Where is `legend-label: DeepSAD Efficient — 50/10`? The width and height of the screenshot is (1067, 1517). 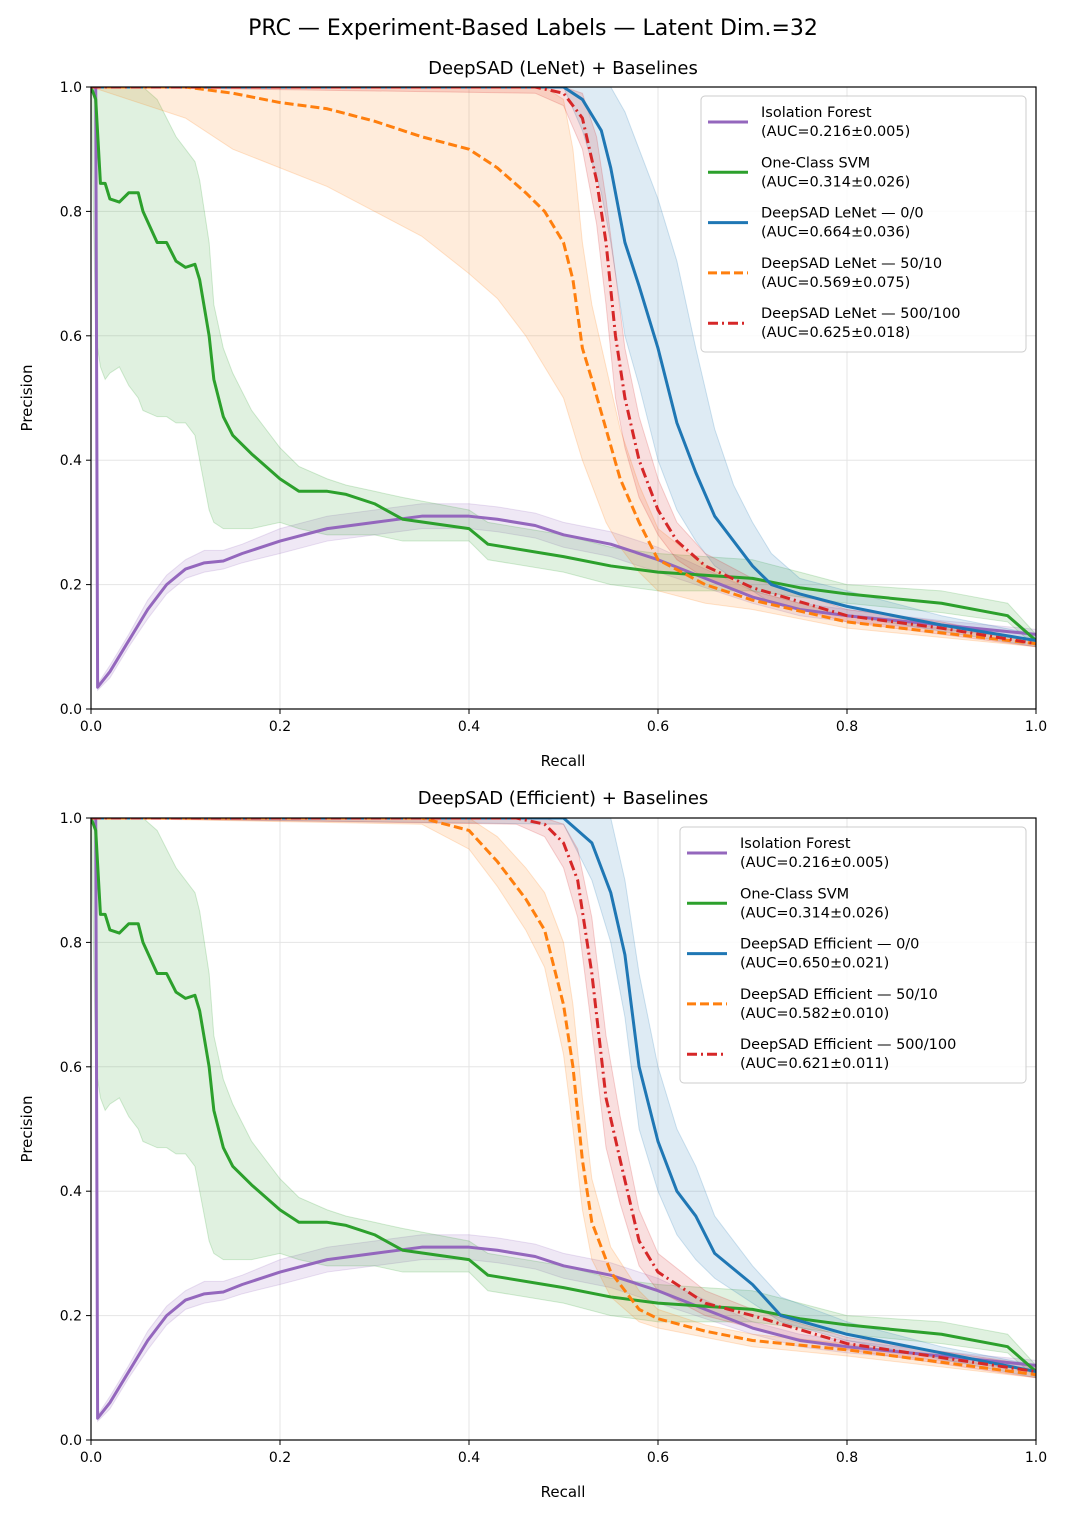
legend-label: DeepSAD Efficient — 50/10 is located at coordinates (839, 995).